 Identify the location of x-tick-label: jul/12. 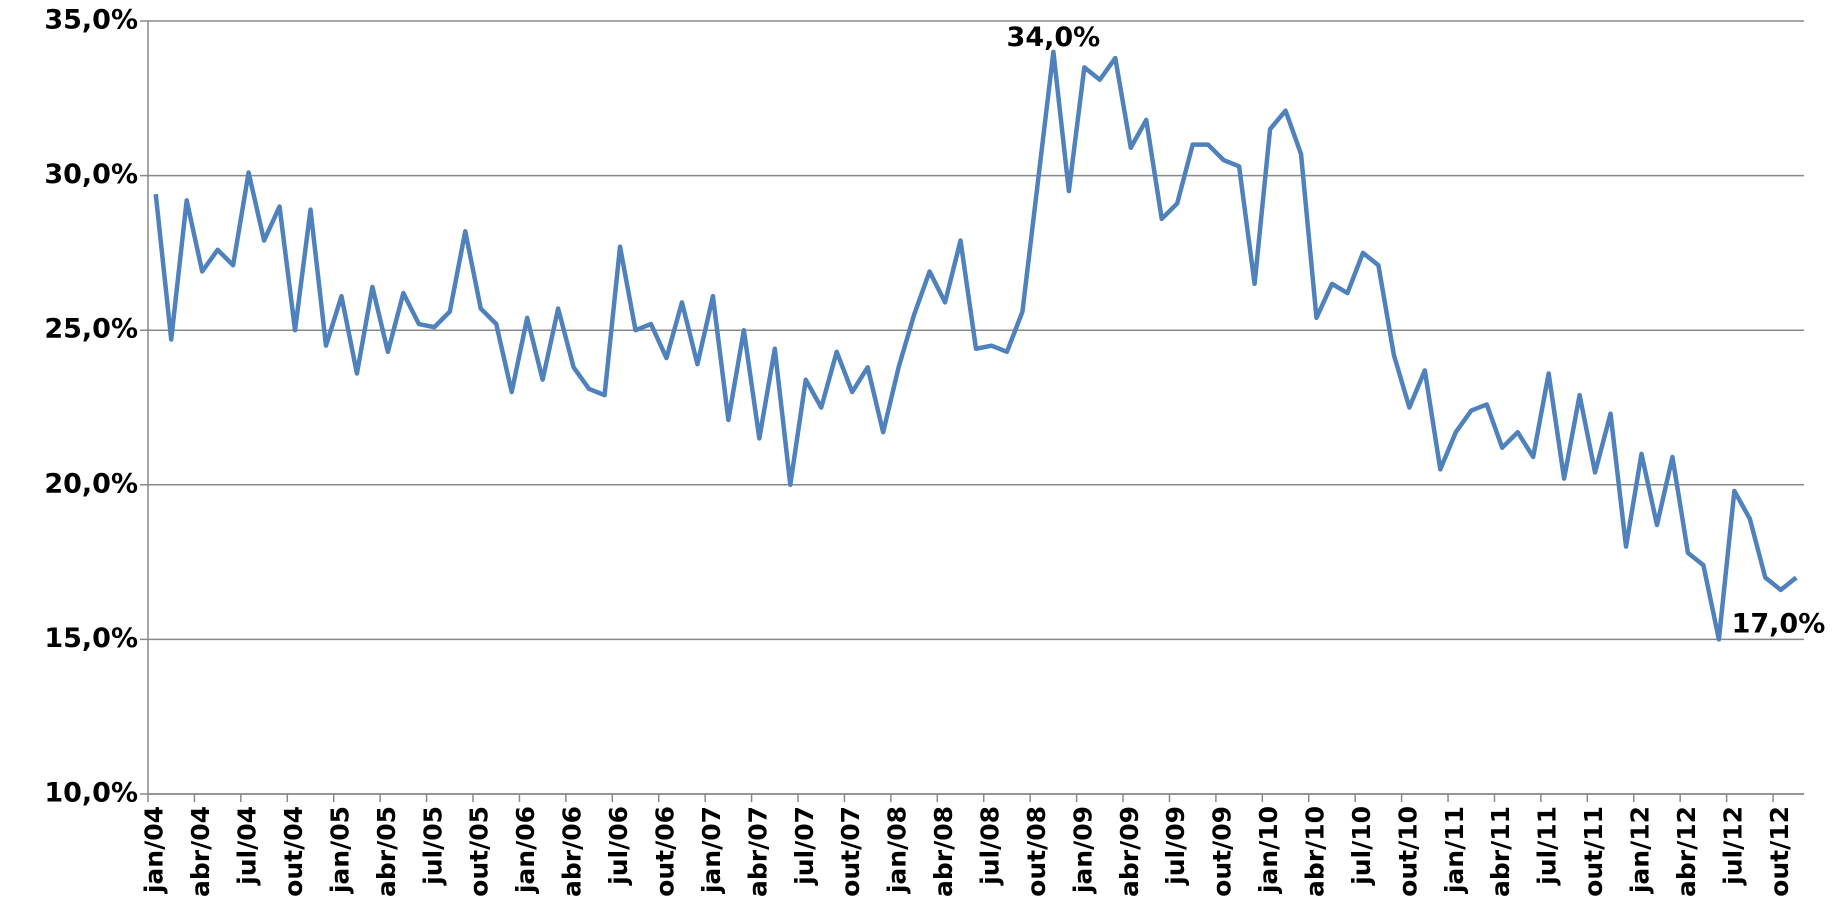
(1732, 846).